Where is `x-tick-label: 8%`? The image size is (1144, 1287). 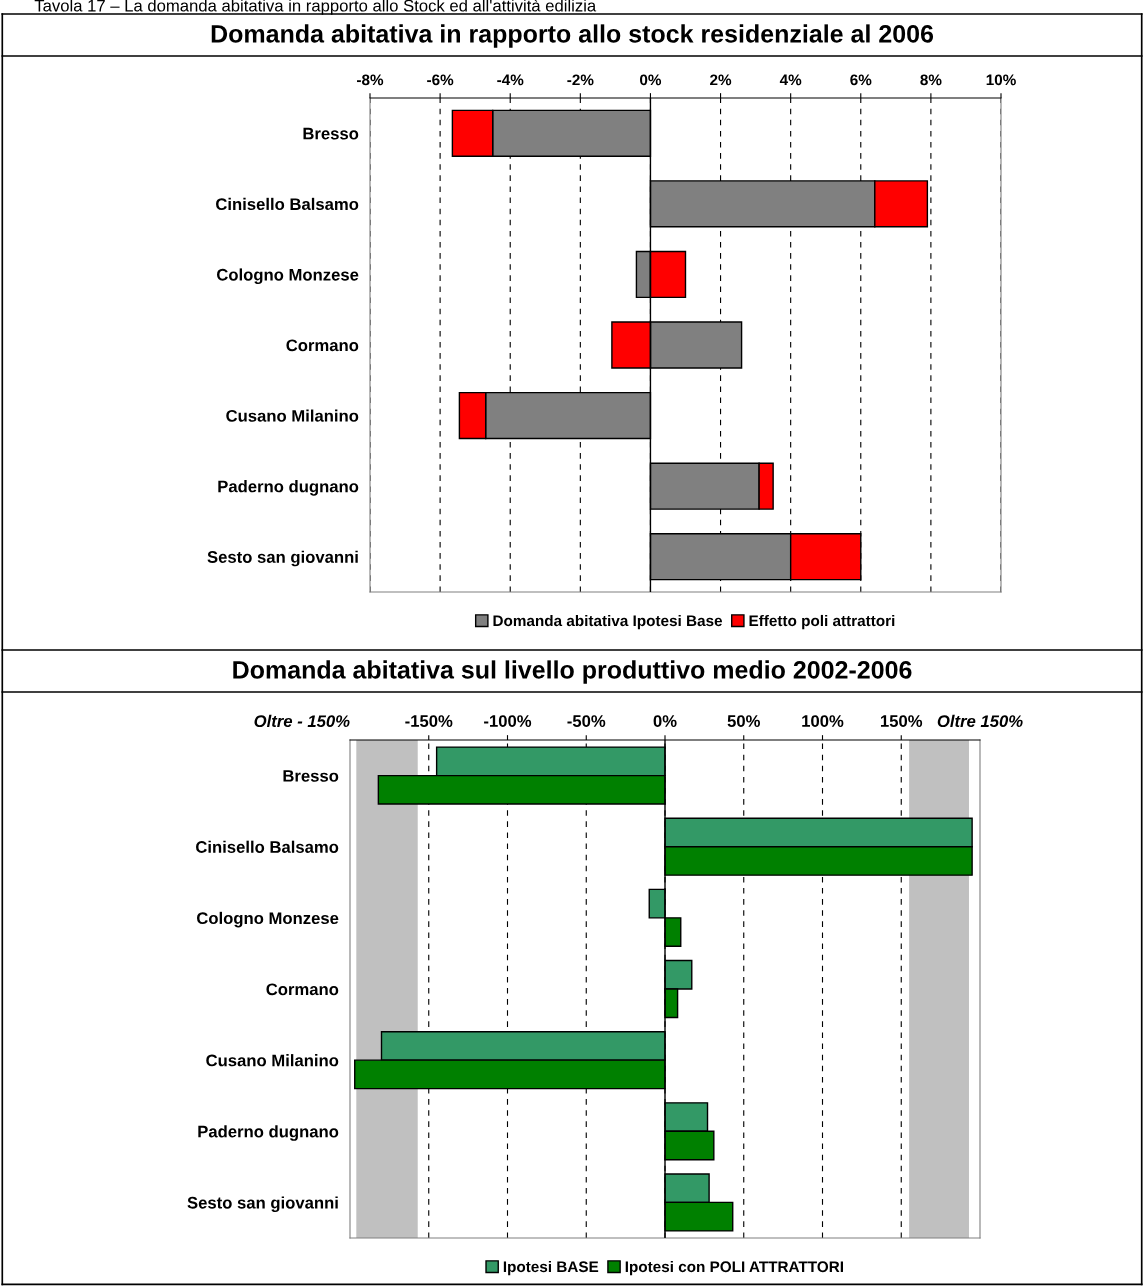
x-tick-label: 8% is located at coordinates (931, 80).